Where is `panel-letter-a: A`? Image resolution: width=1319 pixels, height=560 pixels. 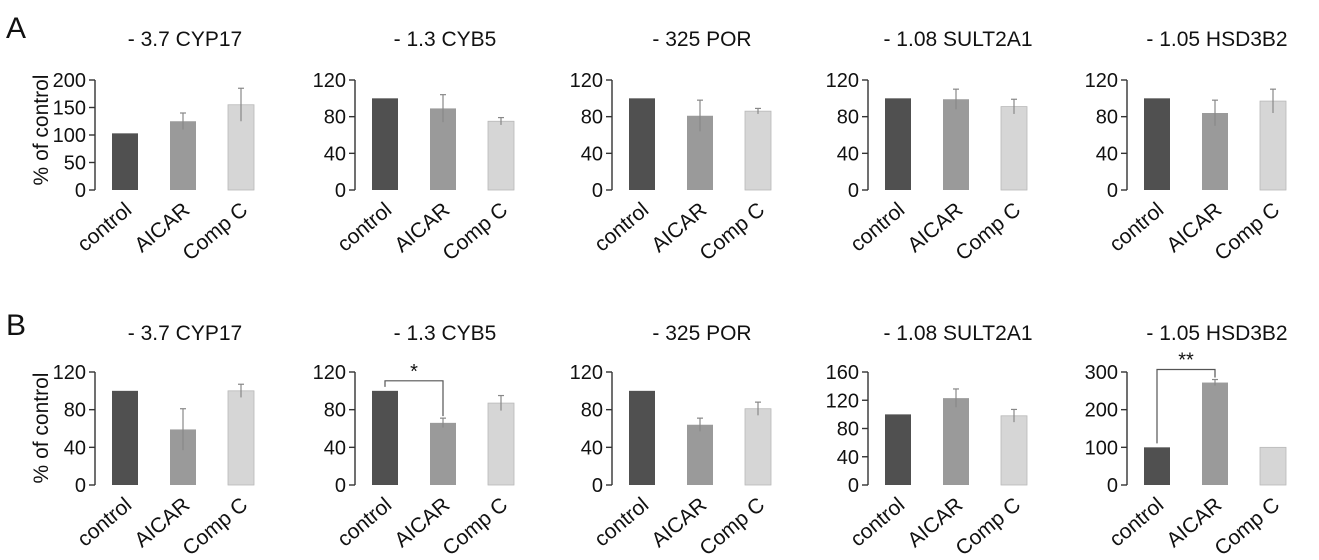 panel-letter-a: A is located at coordinates (16, 28).